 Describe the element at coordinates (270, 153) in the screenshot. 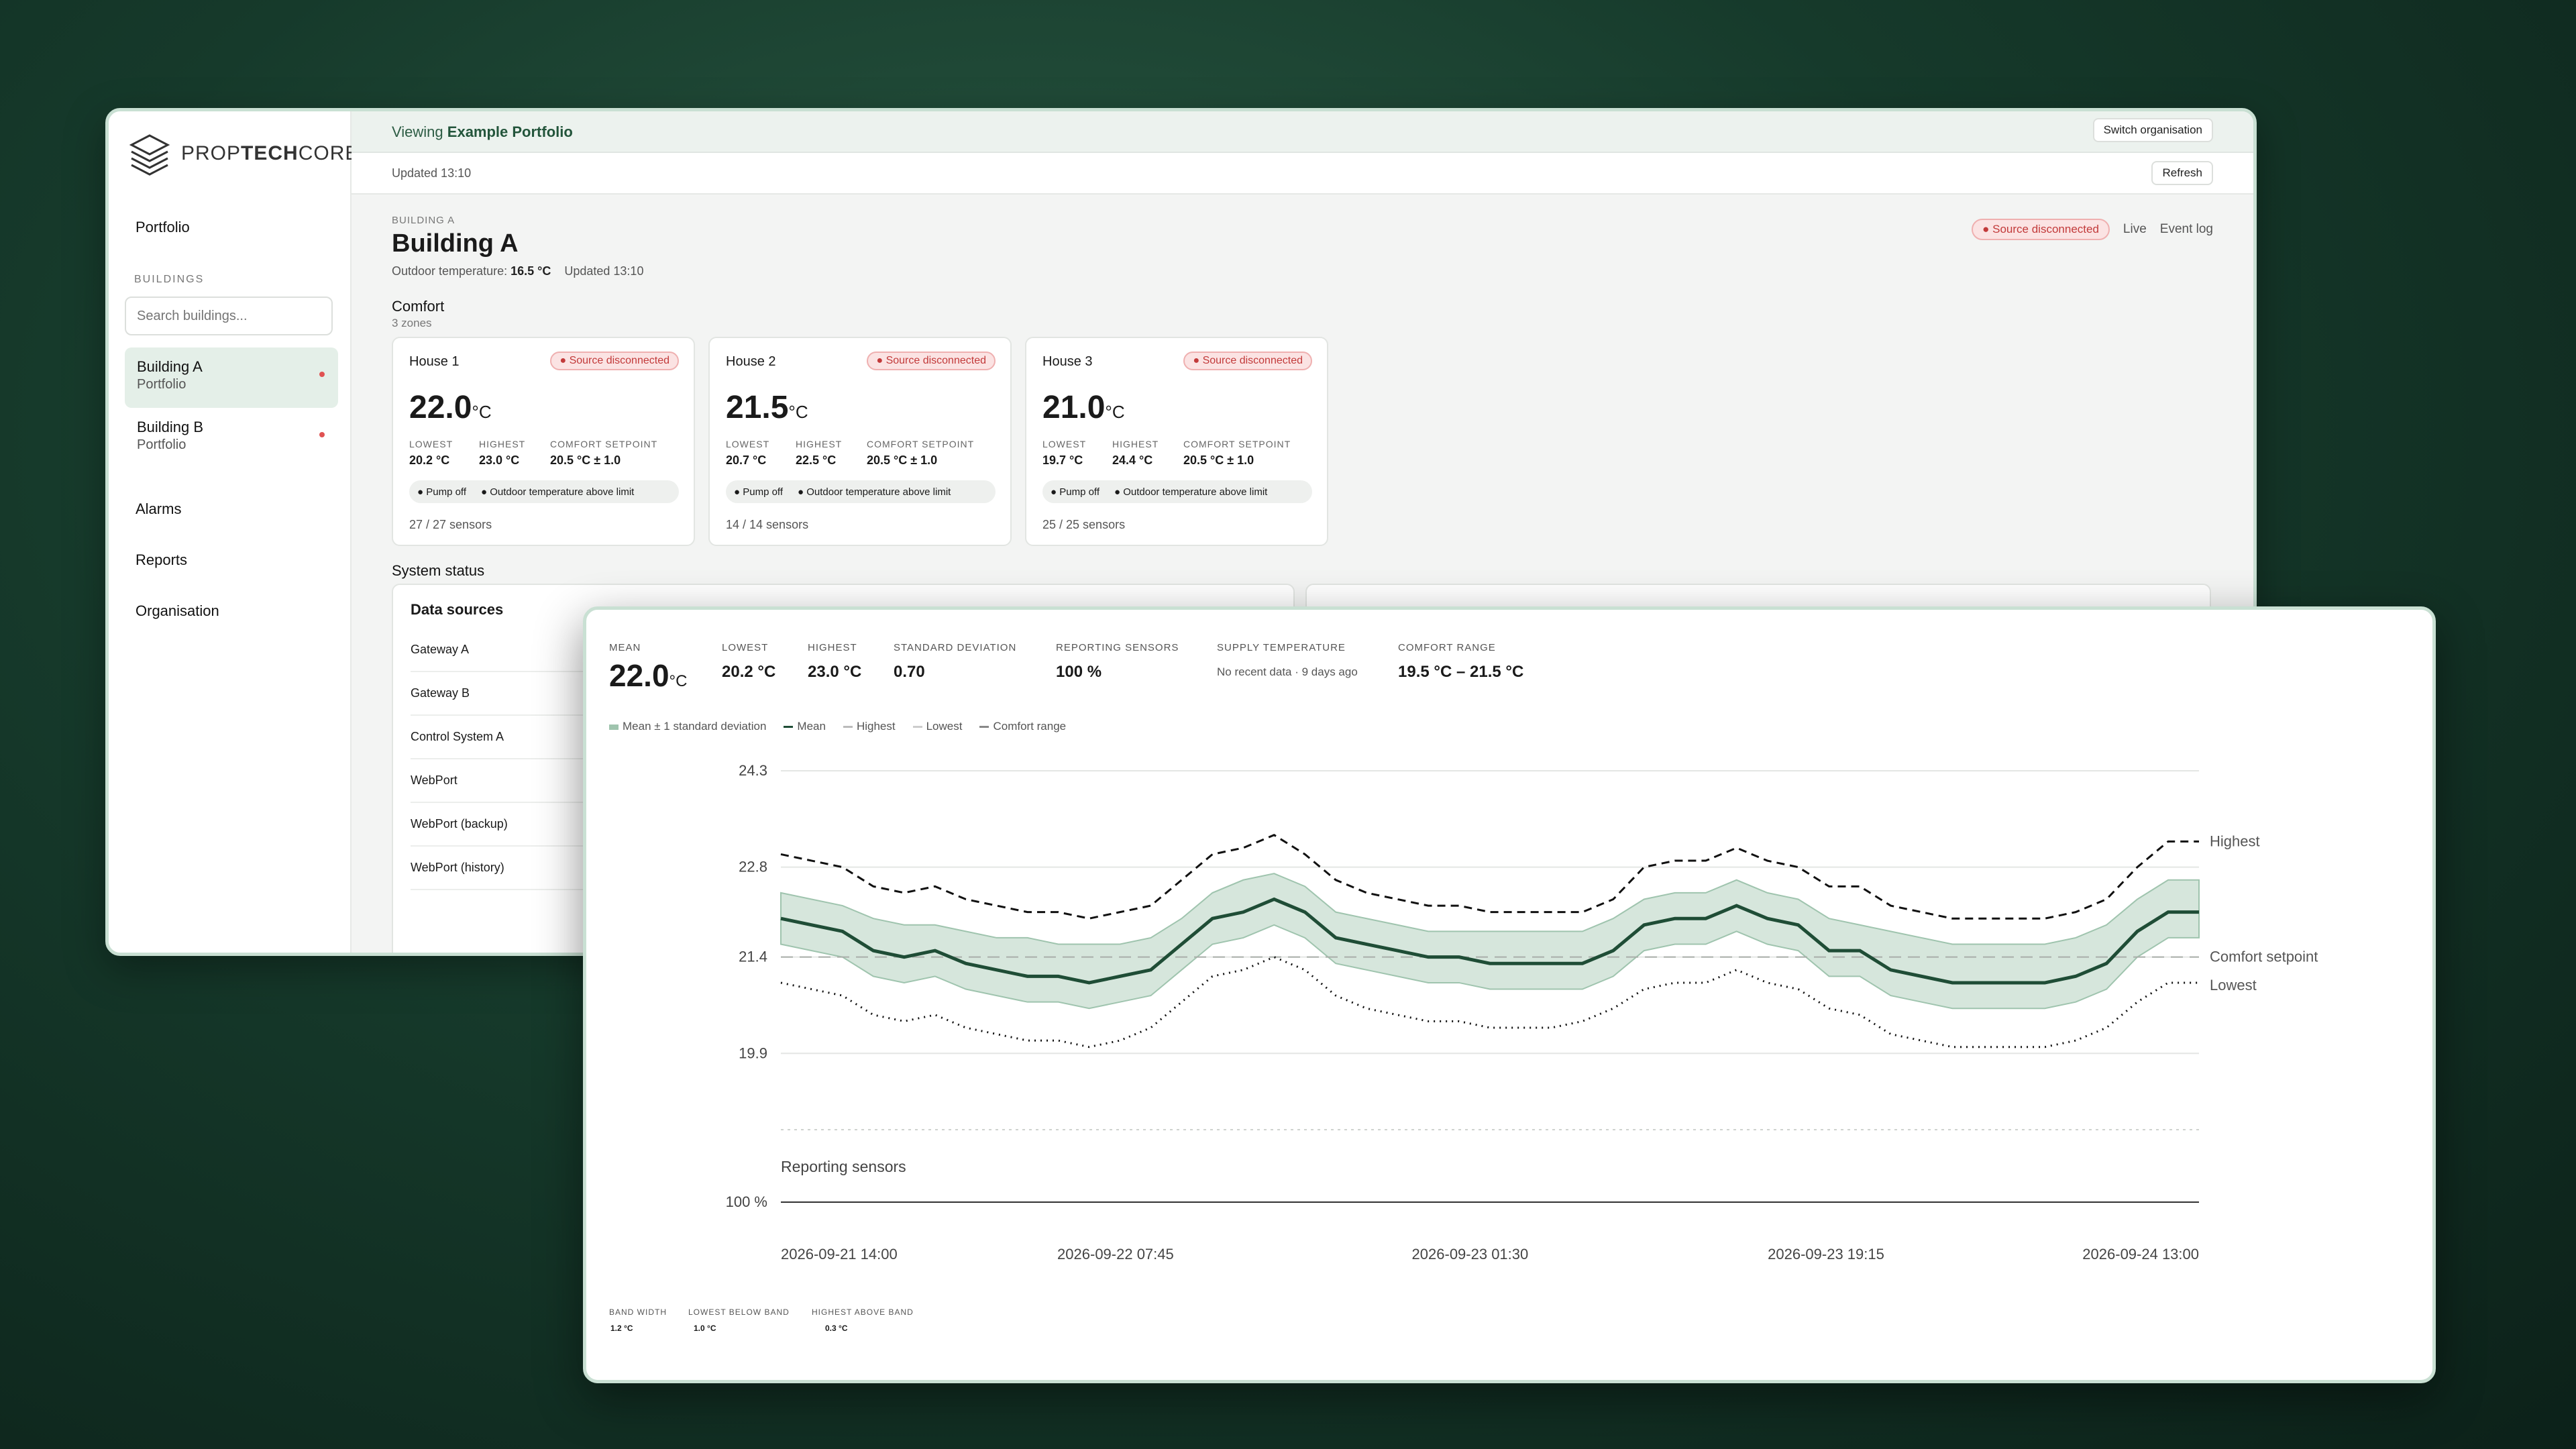

I see `brand-name: PROPTECHCORE` at that location.